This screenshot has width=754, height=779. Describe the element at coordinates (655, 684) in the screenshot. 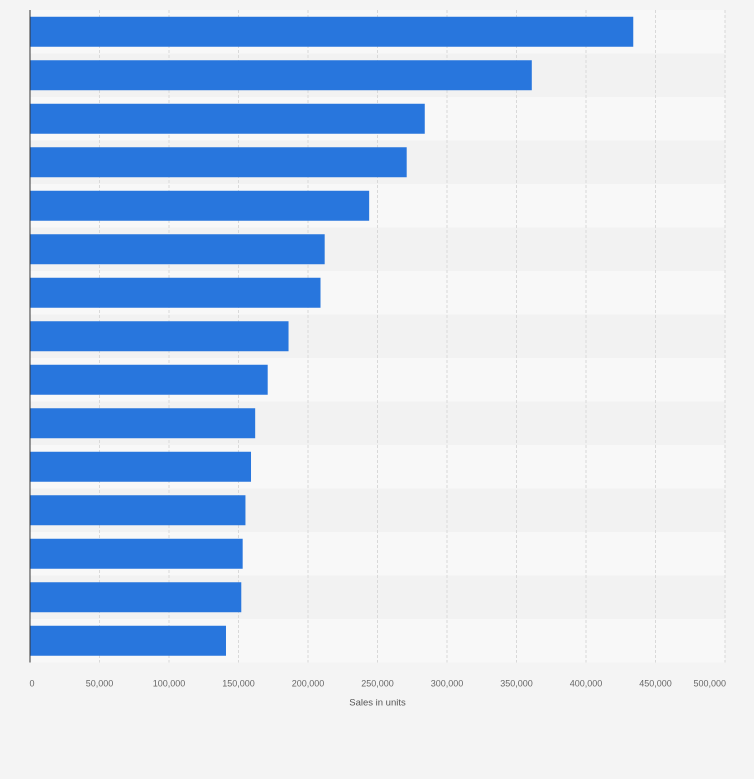

I see `x-tick-label: 450,000` at that location.